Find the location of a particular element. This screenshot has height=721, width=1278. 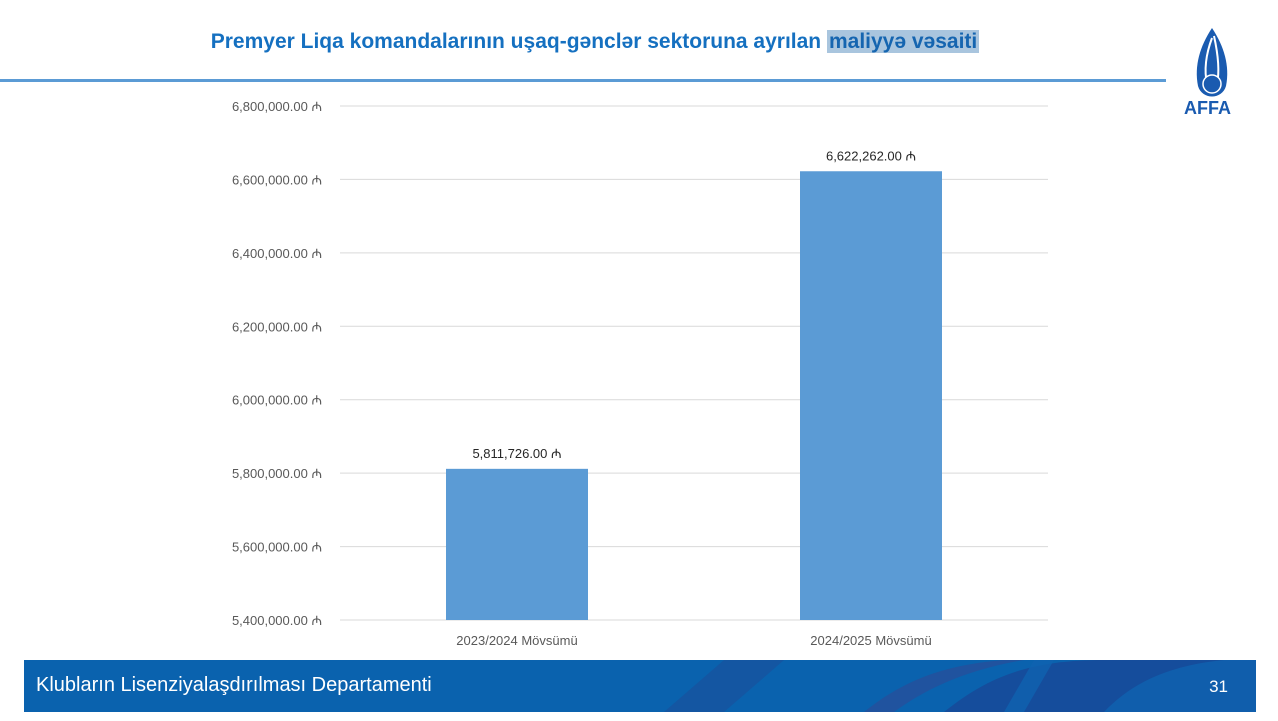

y-tick-label: 6,000,000.00 ₼ is located at coordinates (277, 400).